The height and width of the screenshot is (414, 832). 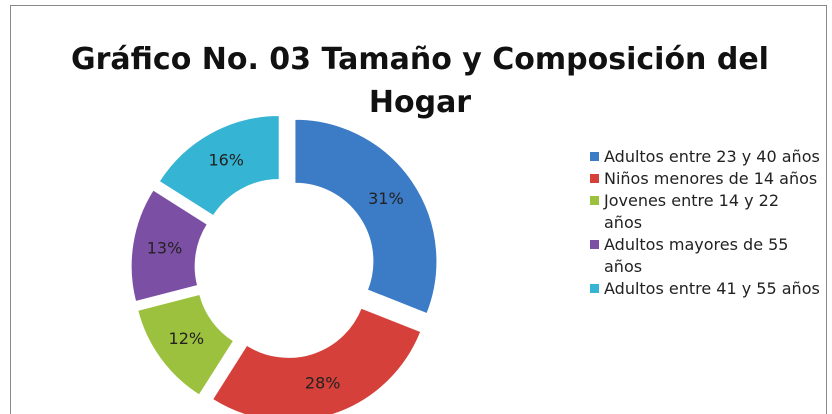 I want to click on data-label: 28%, so click(x=323, y=383).